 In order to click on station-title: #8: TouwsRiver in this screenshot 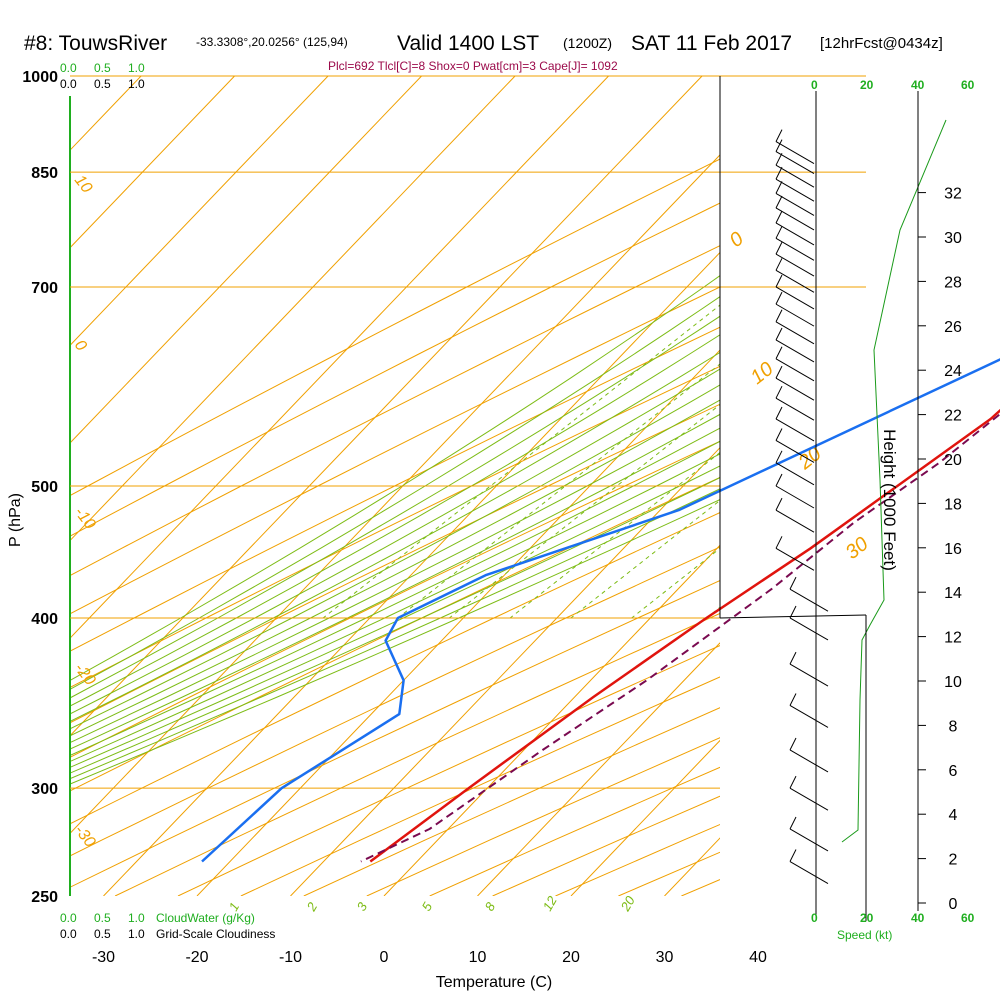, I will do `click(95, 43)`.